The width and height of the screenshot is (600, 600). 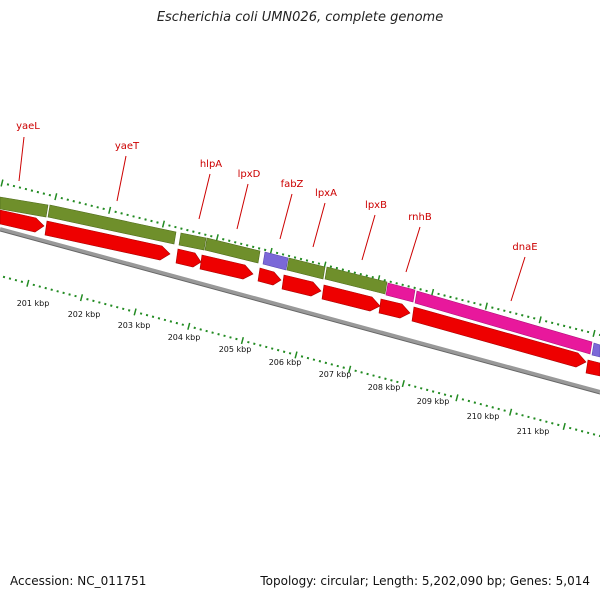 I want to click on gene-label: lpxA, so click(x=326, y=193).